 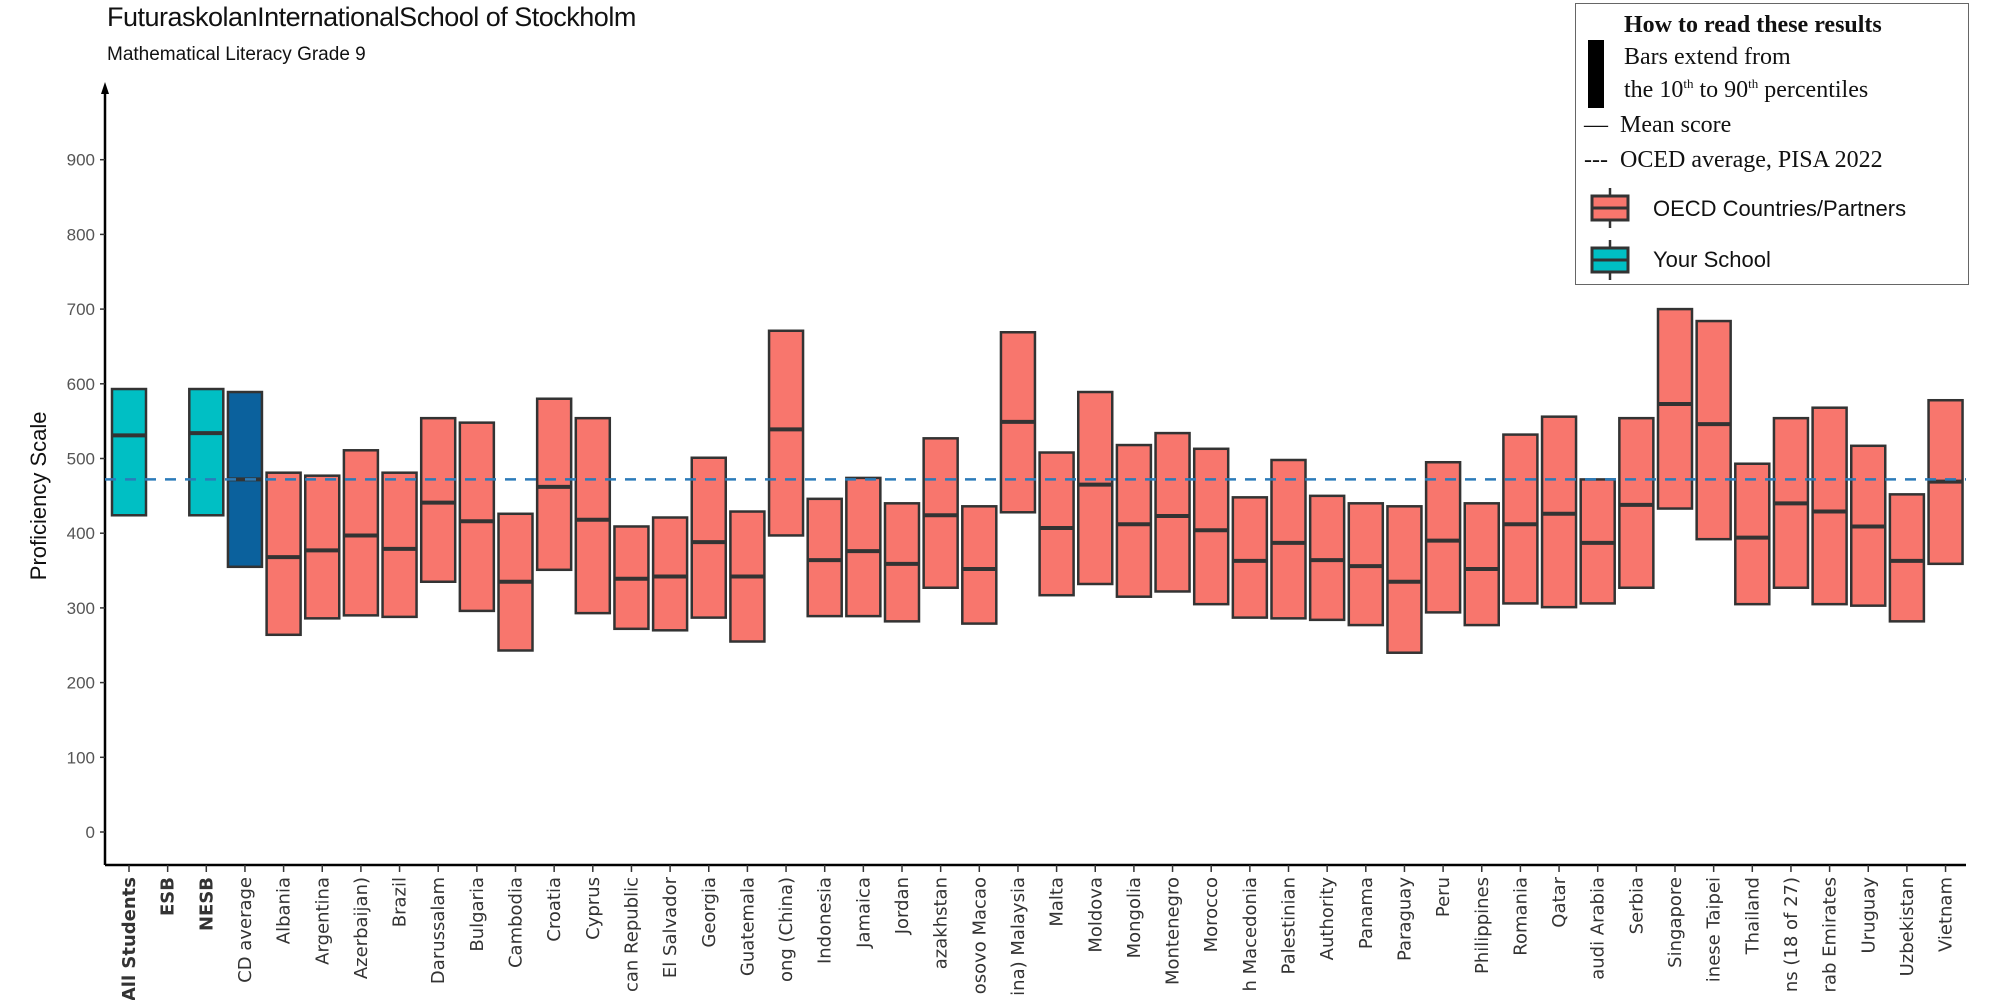 I want to click on legend-line2-a: the 10, so click(x=1654, y=90).